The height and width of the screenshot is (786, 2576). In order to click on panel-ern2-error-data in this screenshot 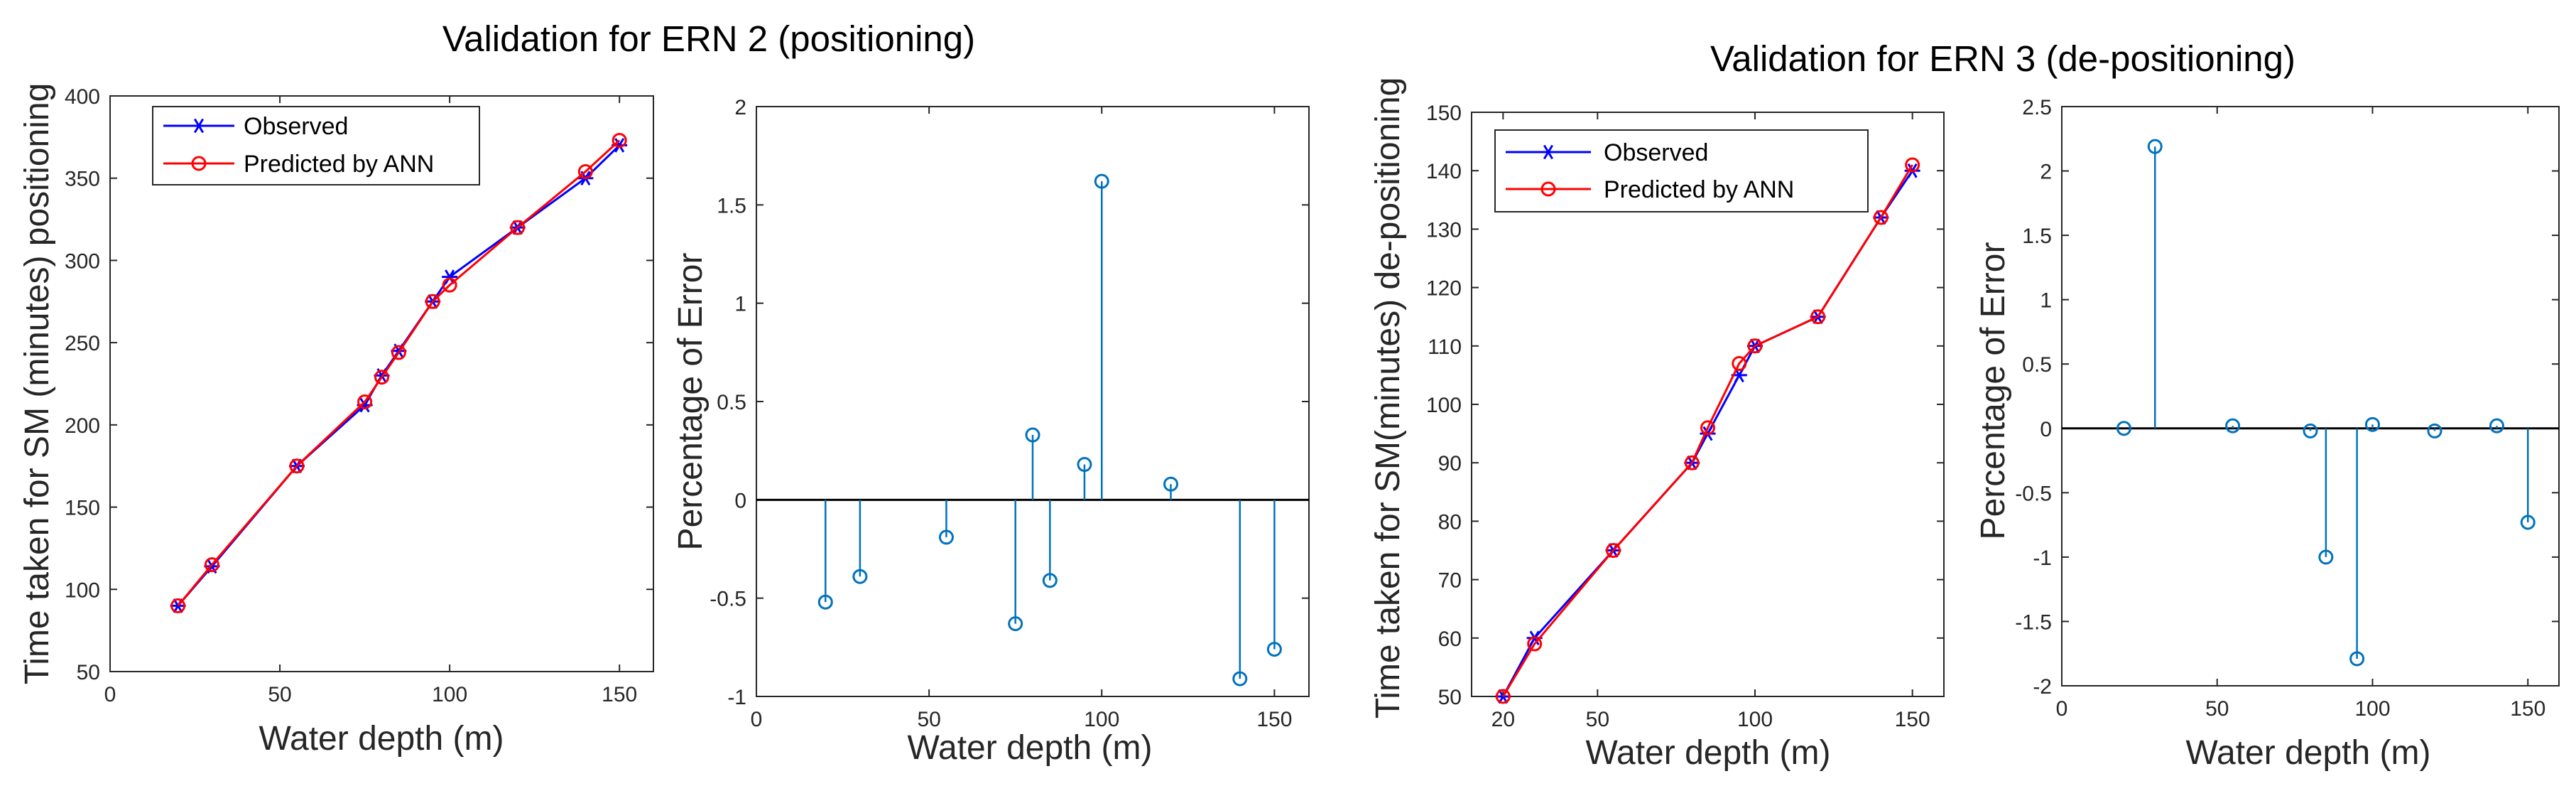, I will do `click(1033, 430)`.